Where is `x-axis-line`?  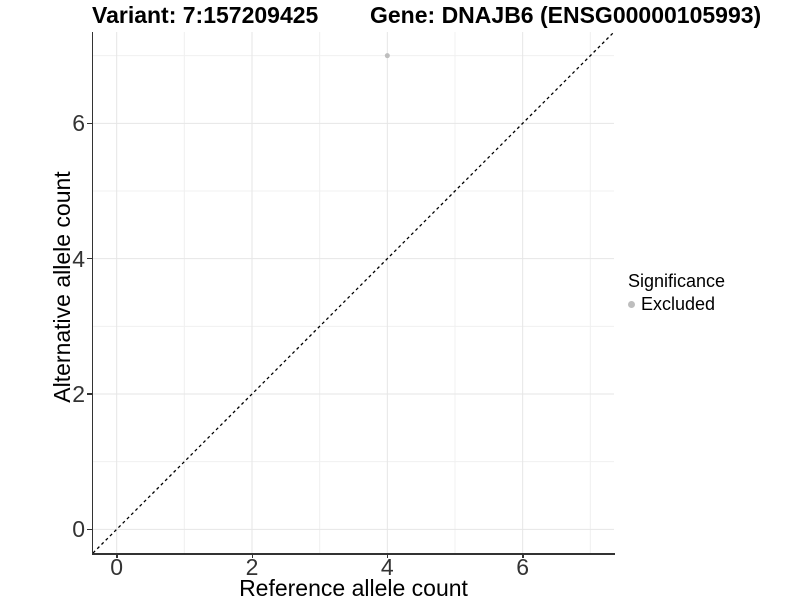 x-axis-line is located at coordinates (353, 554).